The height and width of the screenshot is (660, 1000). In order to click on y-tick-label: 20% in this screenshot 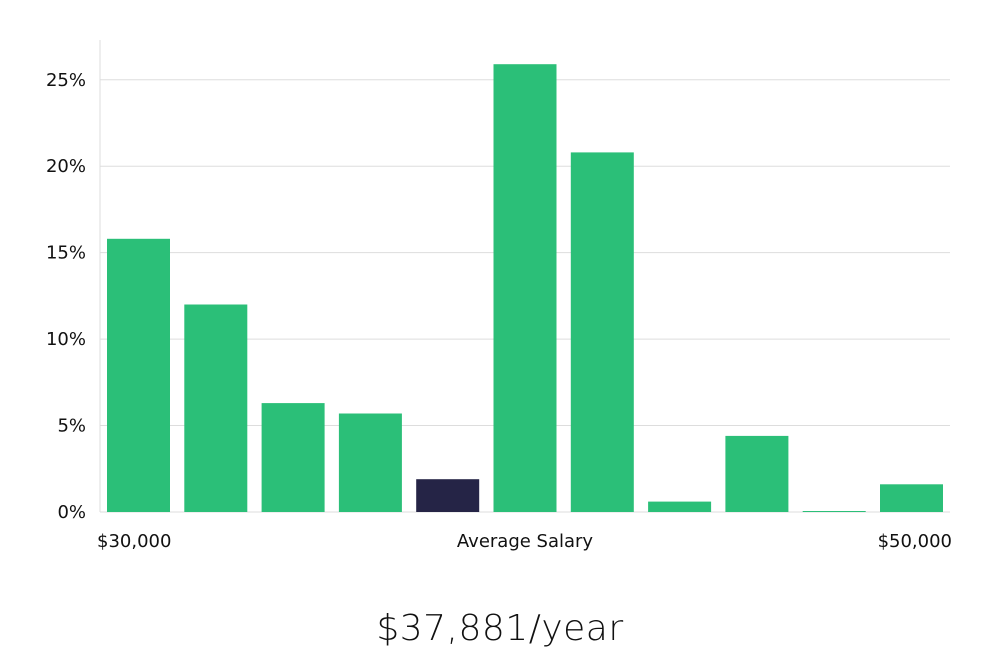, I will do `click(66, 166)`.